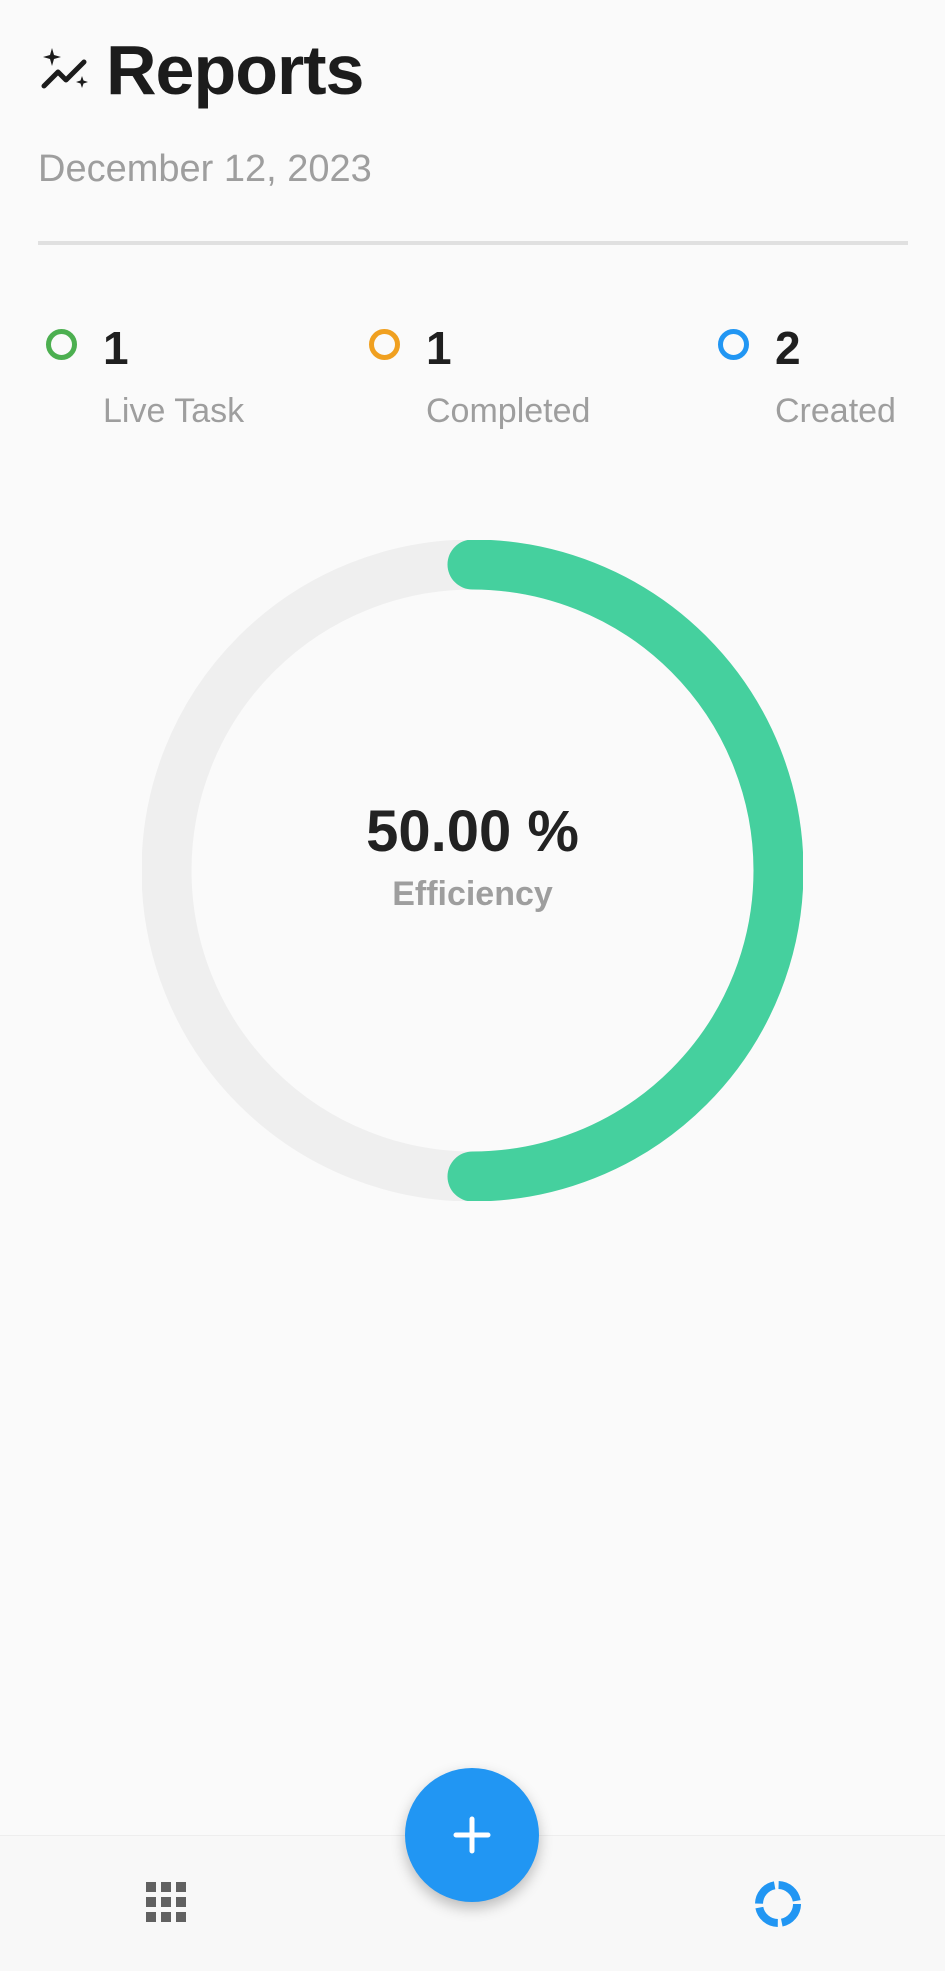  Describe the element at coordinates (778, 1904) in the screenshot. I see `donut-chart-icon` at that location.